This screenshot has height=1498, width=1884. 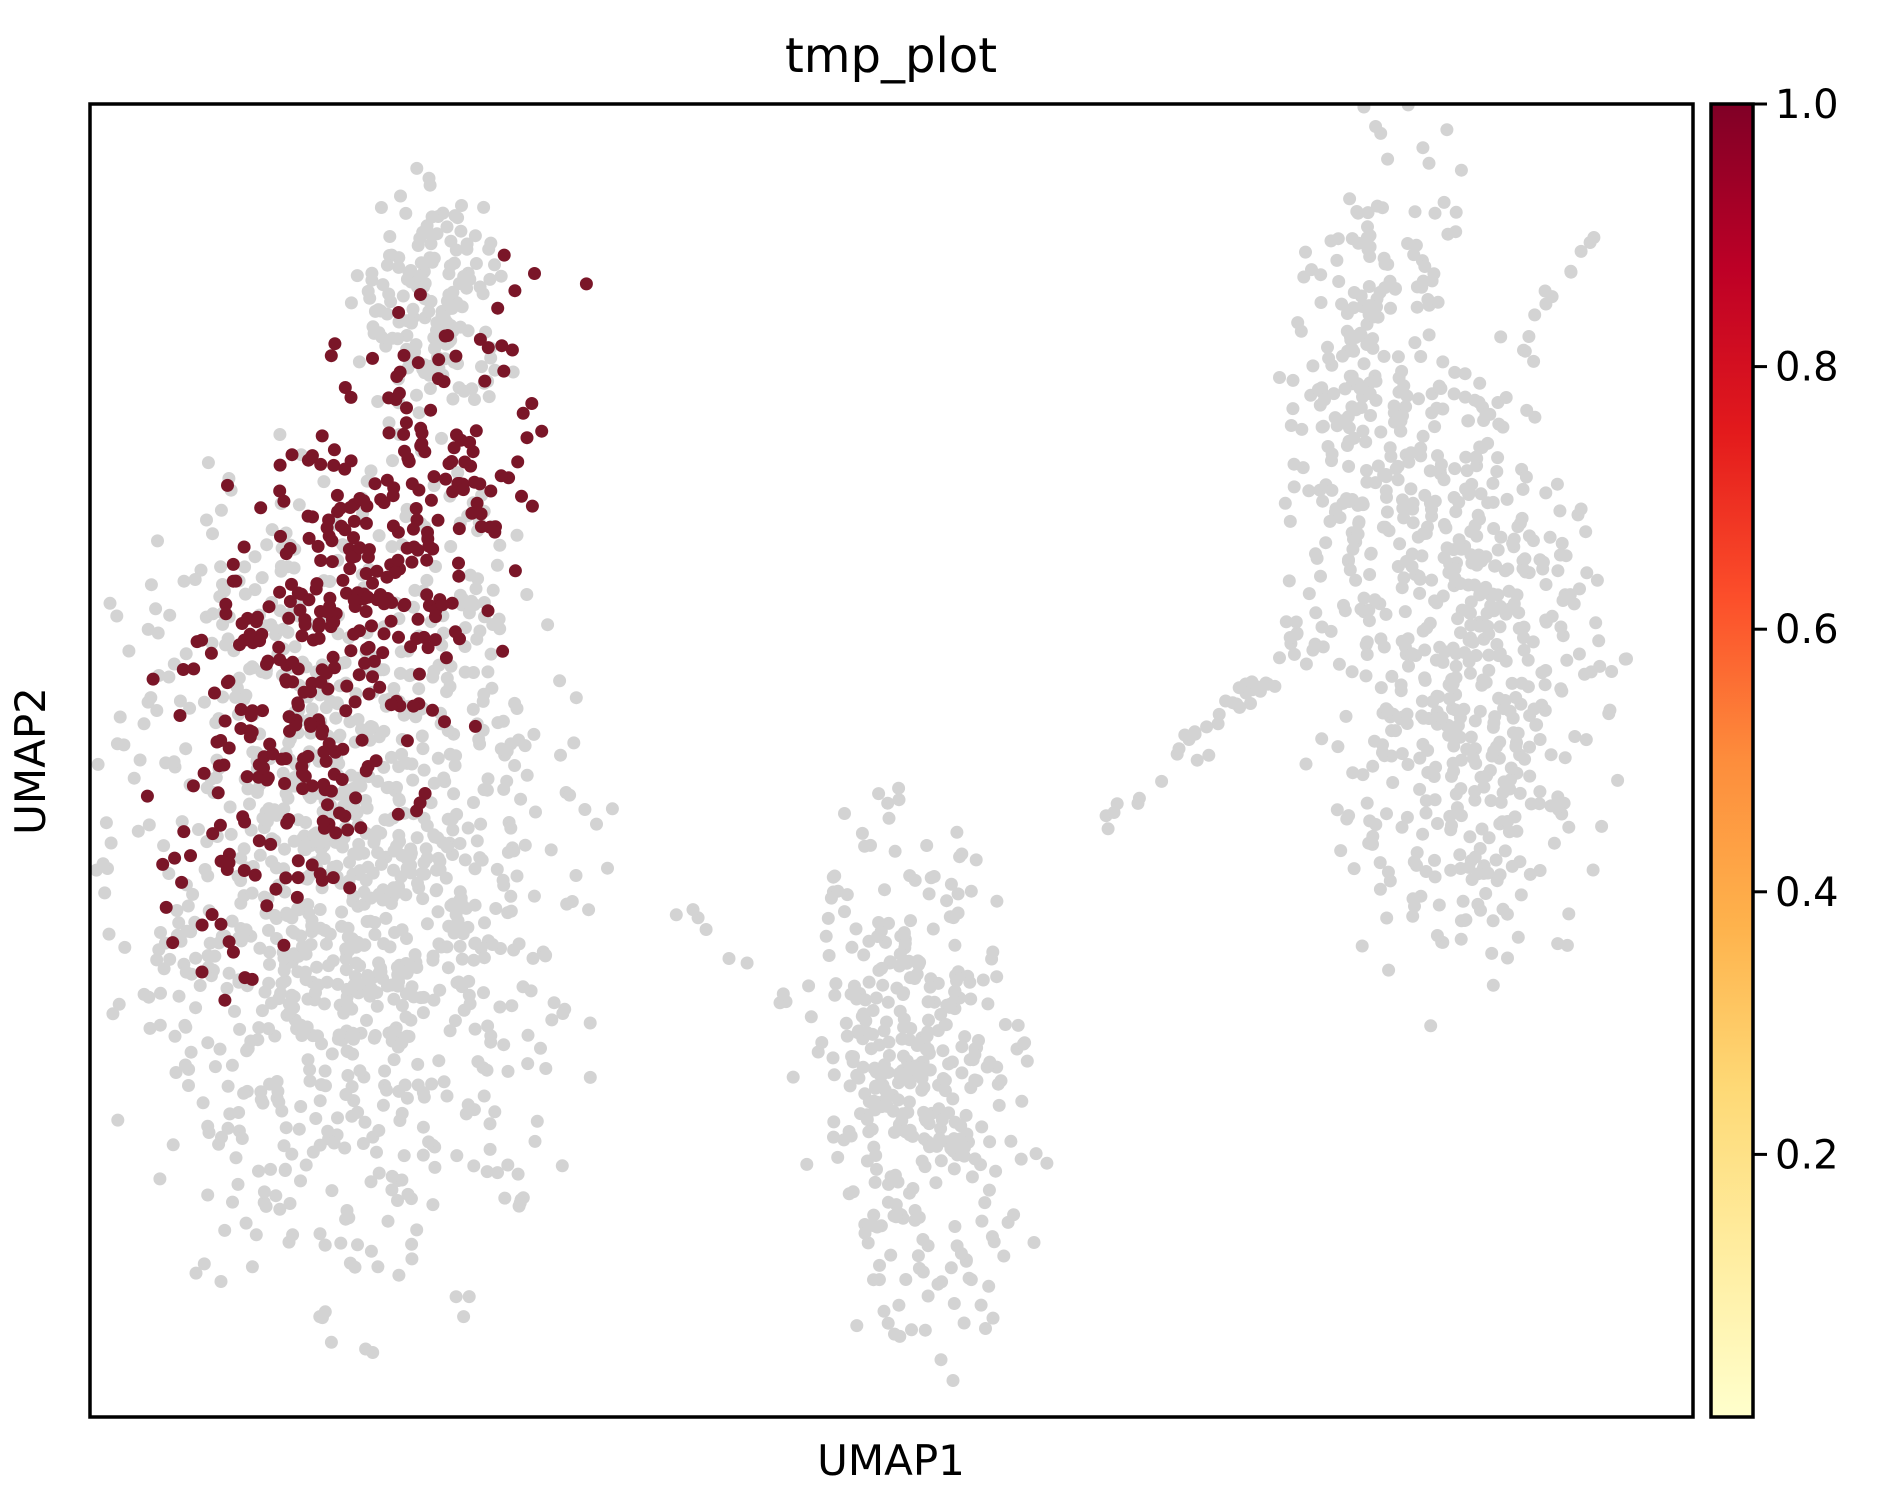 I want to click on colorbar-tick-label: 0.6, so click(x=1807, y=630).